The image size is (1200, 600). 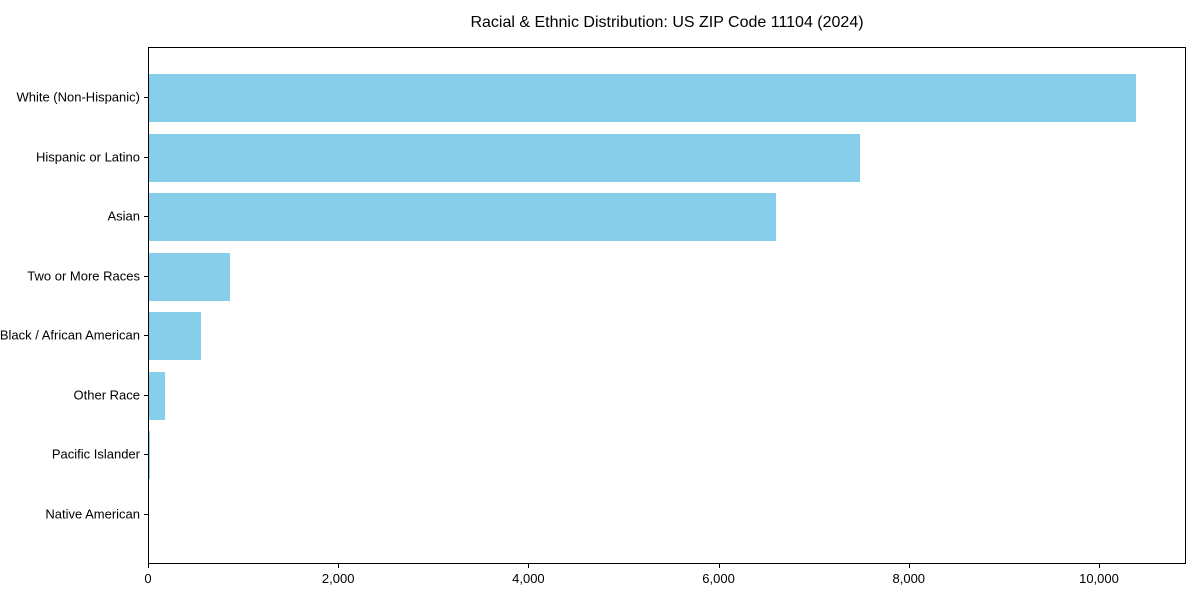 What do you see at coordinates (123, 216) in the screenshot?
I see `y-tick-label-asian: Asian` at bounding box center [123, 216].